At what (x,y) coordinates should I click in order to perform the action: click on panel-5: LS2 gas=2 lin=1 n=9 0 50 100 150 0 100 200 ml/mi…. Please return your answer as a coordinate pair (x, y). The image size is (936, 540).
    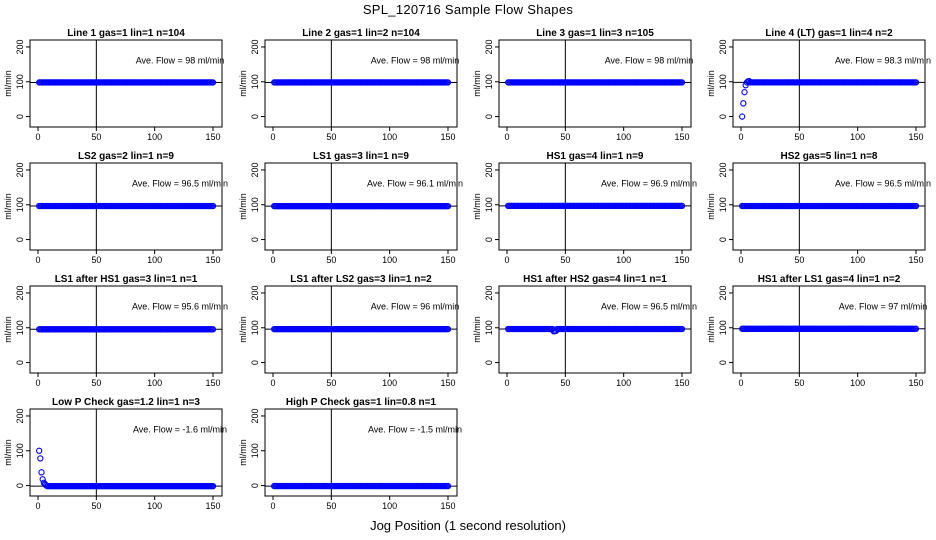
    Looking at the image, I should click on (115, 208).